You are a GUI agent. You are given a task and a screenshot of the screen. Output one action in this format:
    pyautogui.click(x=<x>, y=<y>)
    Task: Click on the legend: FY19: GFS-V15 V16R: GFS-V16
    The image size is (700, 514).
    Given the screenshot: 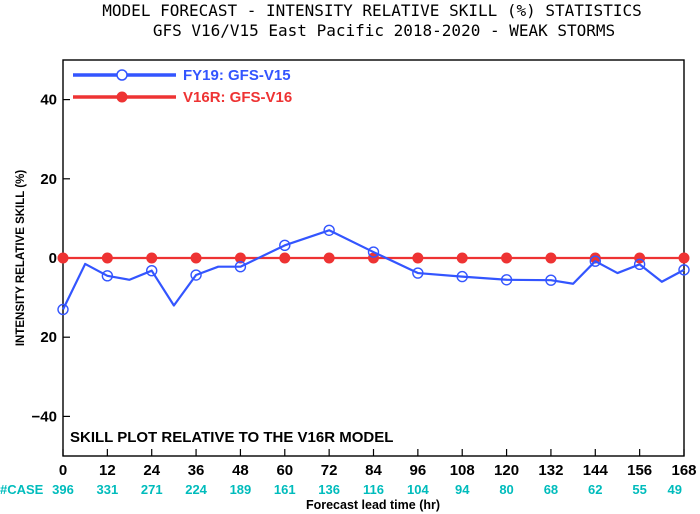 What is the action you would take?
    pyautogui.click(x=182, y=86)
    